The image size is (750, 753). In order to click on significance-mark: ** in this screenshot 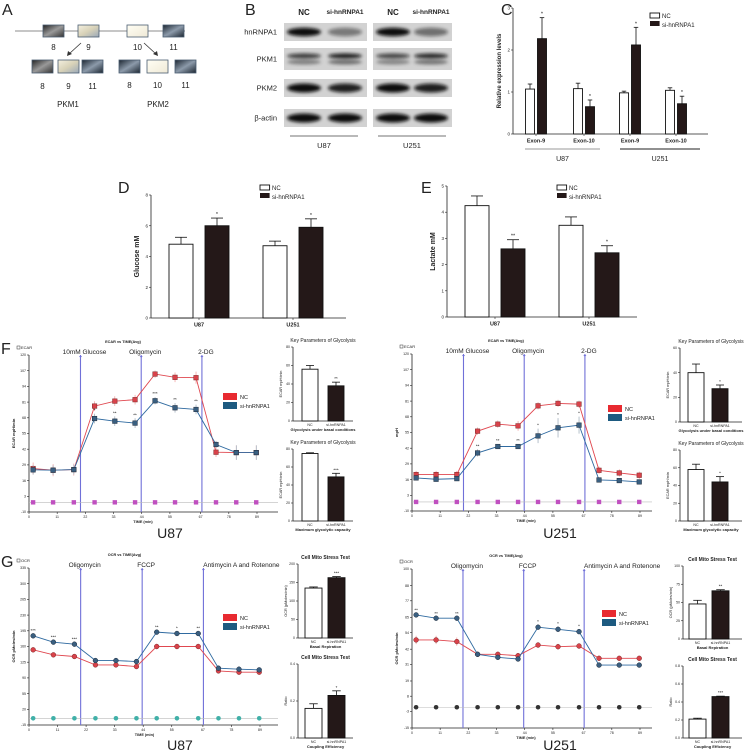, I will do `click(513, 237)`.